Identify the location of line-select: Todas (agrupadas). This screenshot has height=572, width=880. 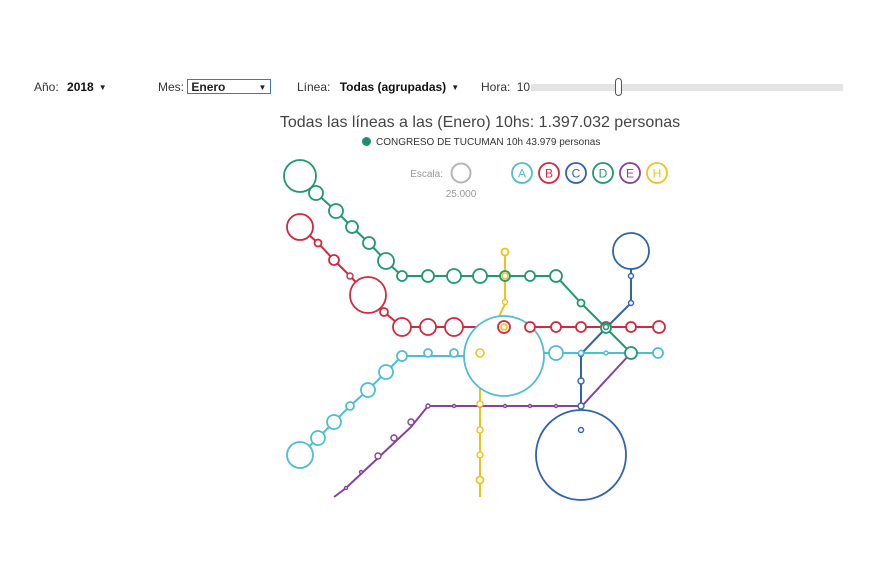
(393, 87).